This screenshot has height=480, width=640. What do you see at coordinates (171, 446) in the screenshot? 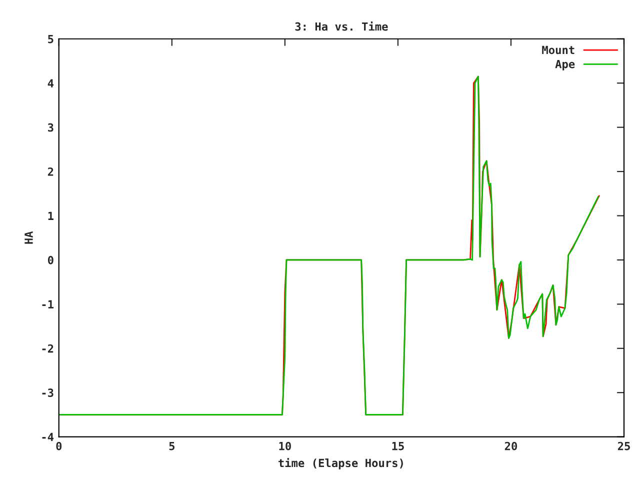
I see `x-tick-label: 5` at bounding box center [171, 446].